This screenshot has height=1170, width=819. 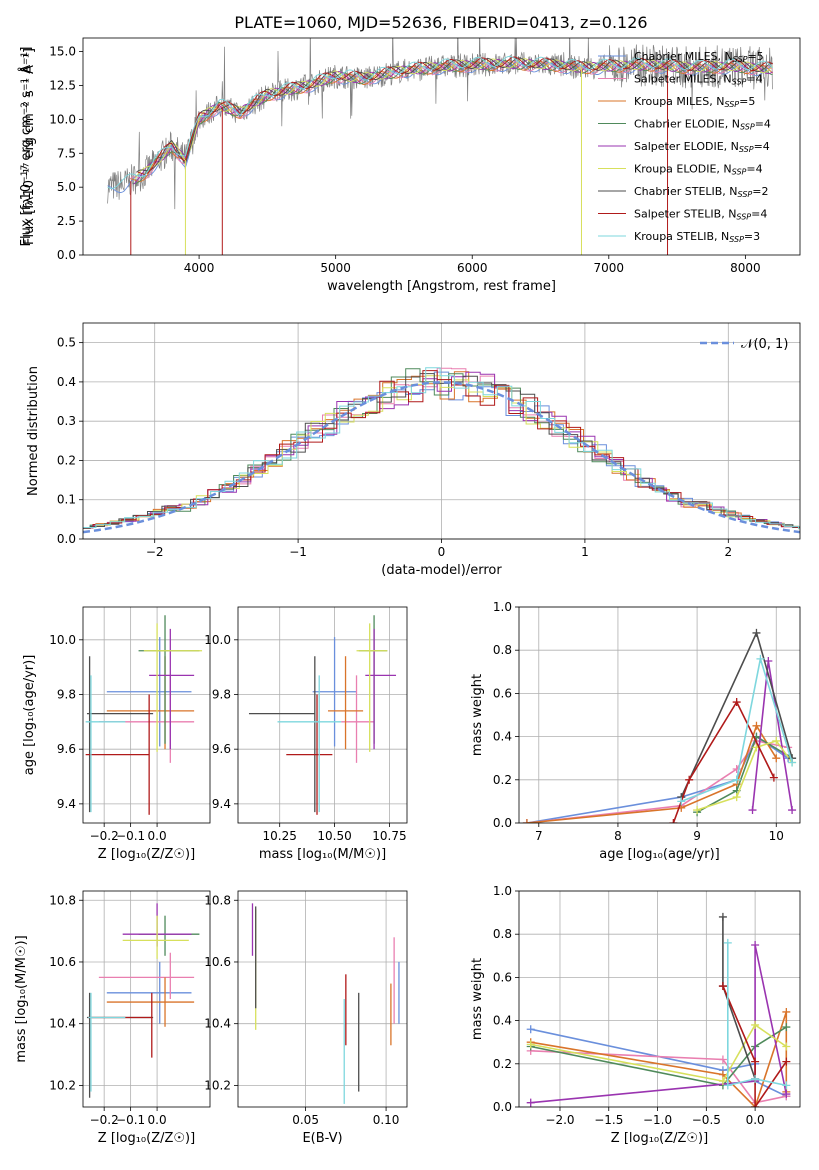 I want to click on y-tick-label: 7.5, so click(x=66, y=153).